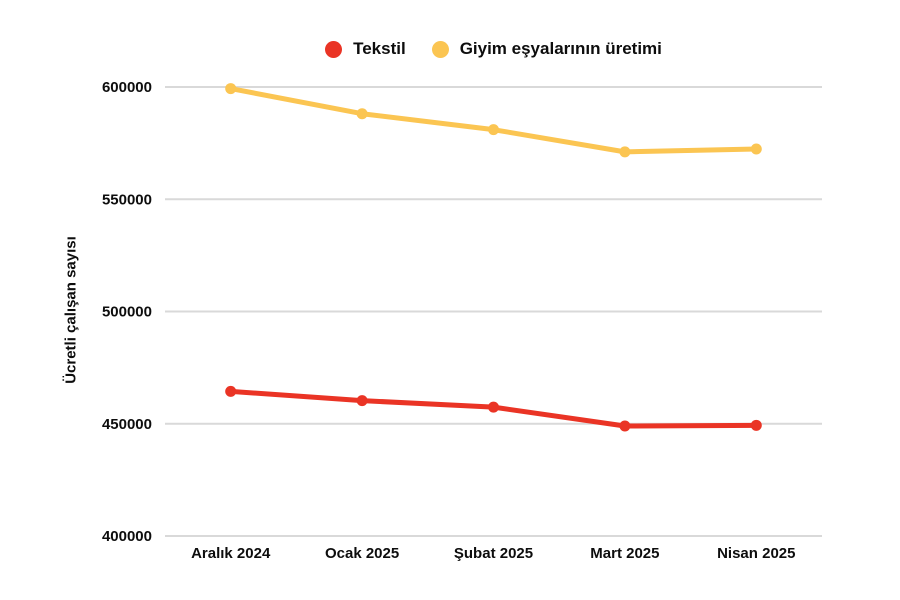  I want to click on y-tick-label: 550000, so click(127, 199).